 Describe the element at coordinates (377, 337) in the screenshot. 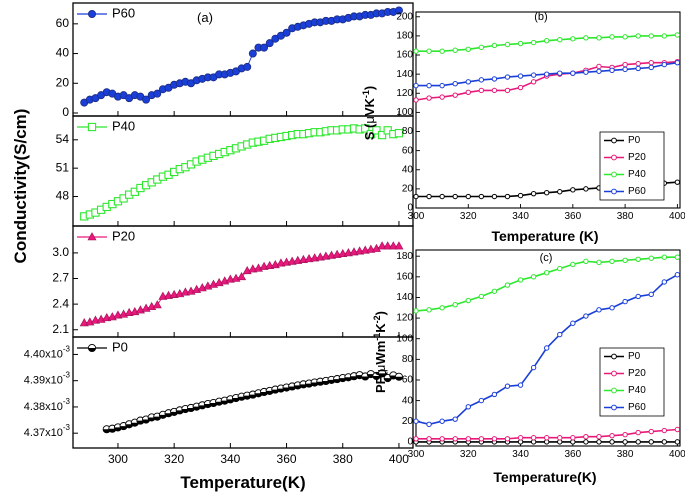

I see `panel-c-ylabel-part-3: -1` at that location.